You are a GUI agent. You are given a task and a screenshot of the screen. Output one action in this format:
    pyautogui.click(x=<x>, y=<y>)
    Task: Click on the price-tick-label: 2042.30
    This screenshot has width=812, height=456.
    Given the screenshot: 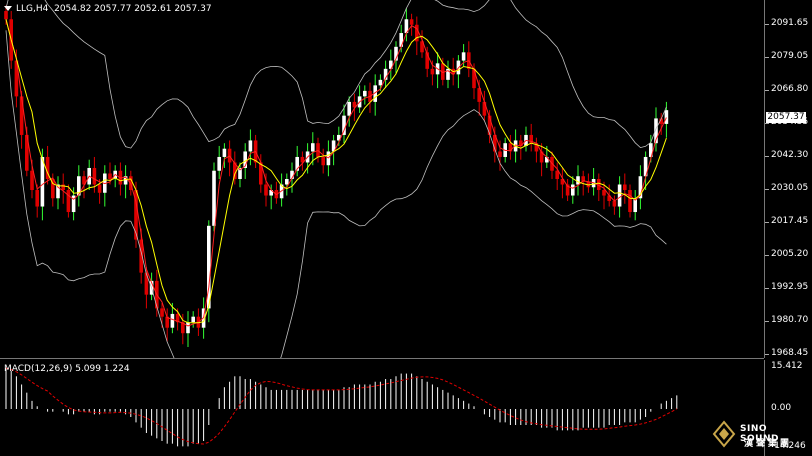 What is the action you would take?
    pyautogui.click(x=790, y=155)
    